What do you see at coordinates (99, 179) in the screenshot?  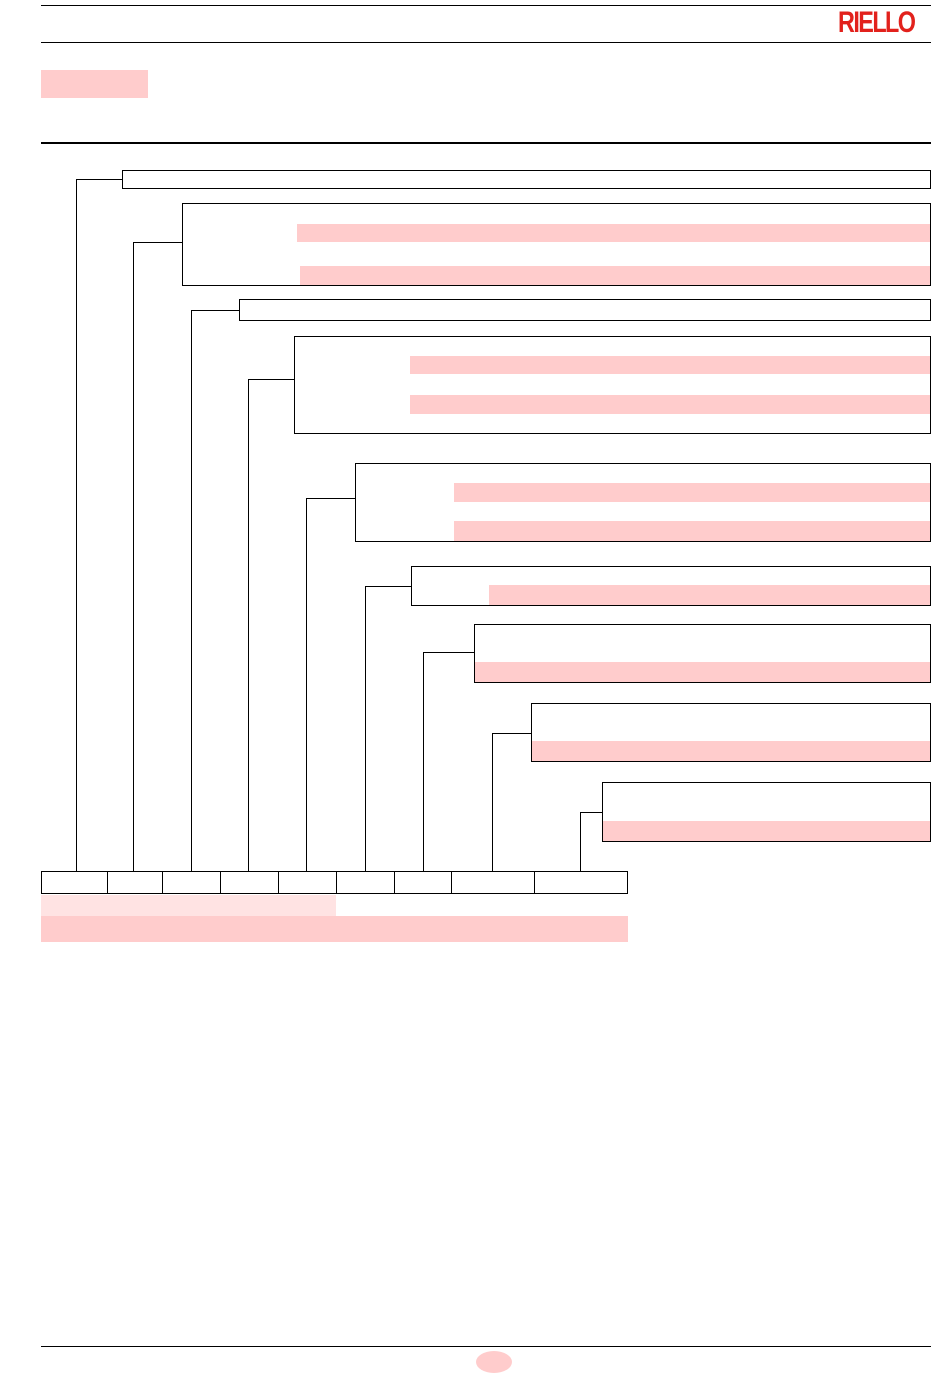 I see `connector-1-horizontal` at bounding box center [99, 179].